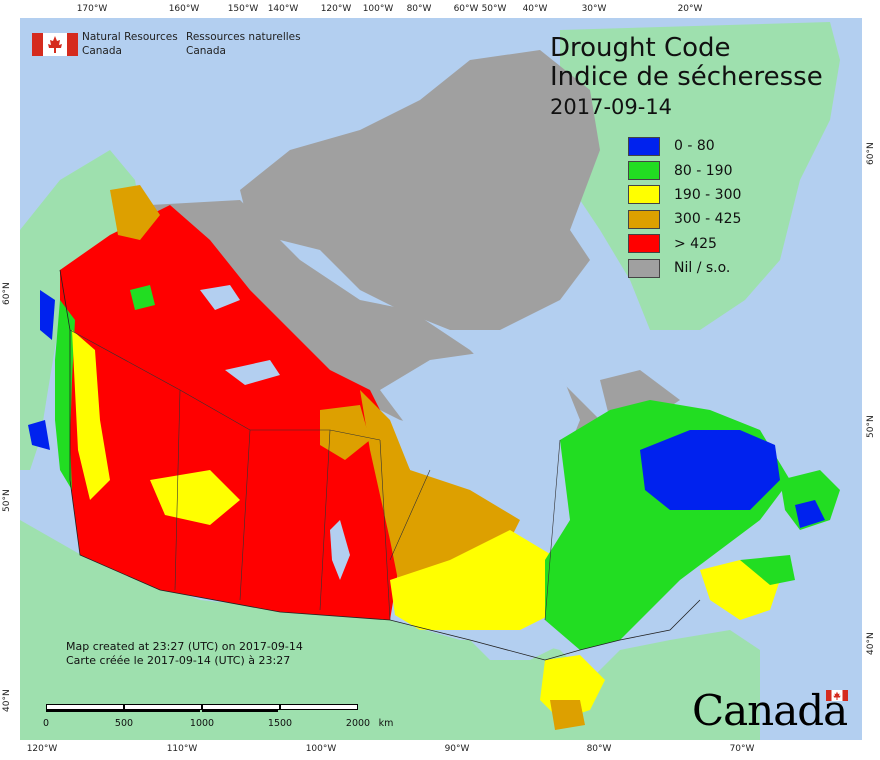 This screenshot has width=880, height=760. Describe the element at coordinates (243, 37) in the screenshot. I see `agency-fr-line1: Ressources naturelles` at that location.